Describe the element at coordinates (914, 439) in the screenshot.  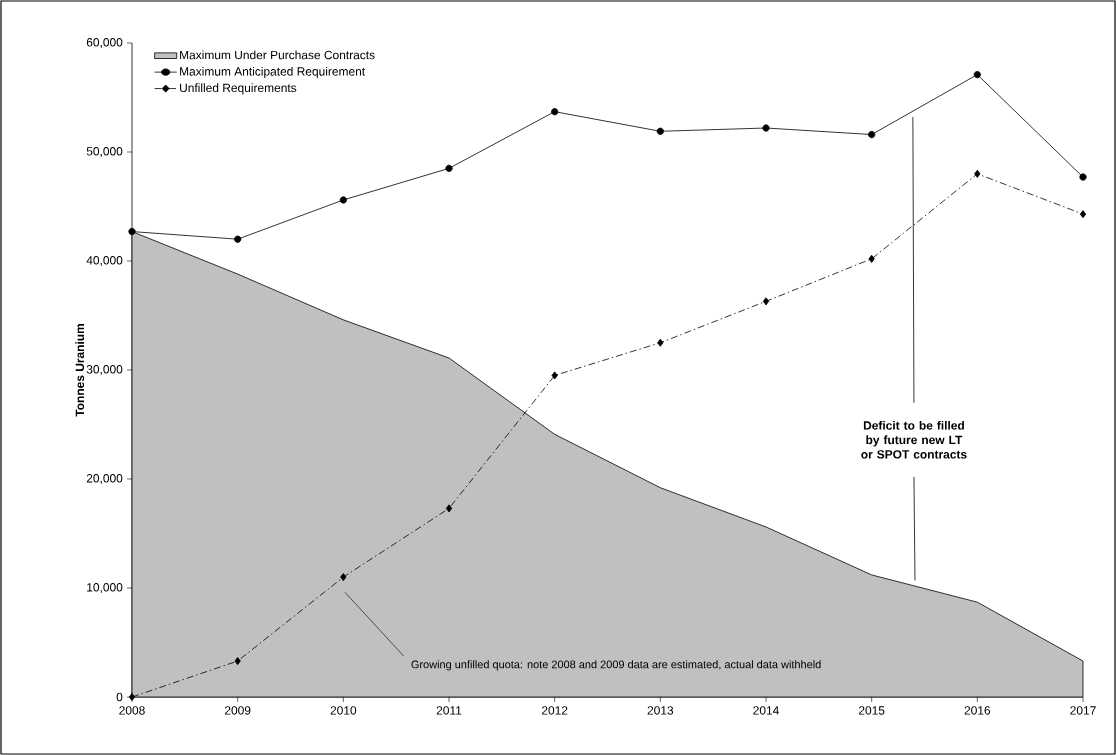
I see `annotation: Deficit to be filled by future new LT or SPOT contracts` at that location.